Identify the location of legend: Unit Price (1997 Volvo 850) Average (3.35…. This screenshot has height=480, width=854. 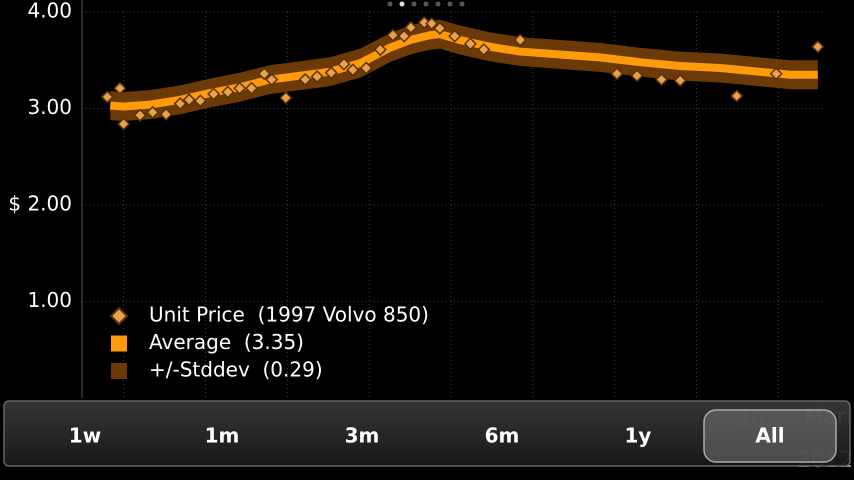
(269, 342).